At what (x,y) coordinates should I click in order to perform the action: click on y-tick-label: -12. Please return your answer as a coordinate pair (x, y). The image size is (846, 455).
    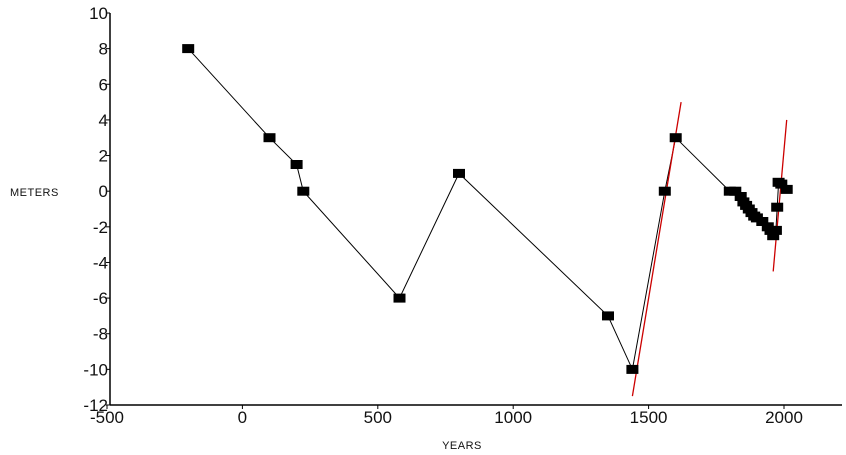
    Looking at the image, I should click on (95, 405).